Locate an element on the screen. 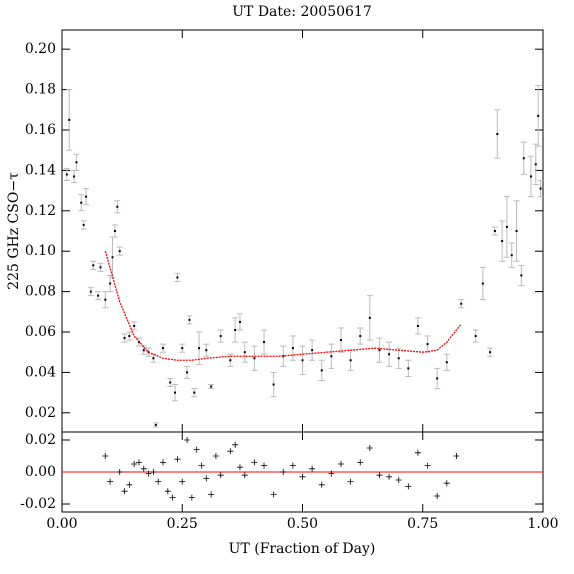  y-tick-label: 0.00 is located at coordinates (40, 472).